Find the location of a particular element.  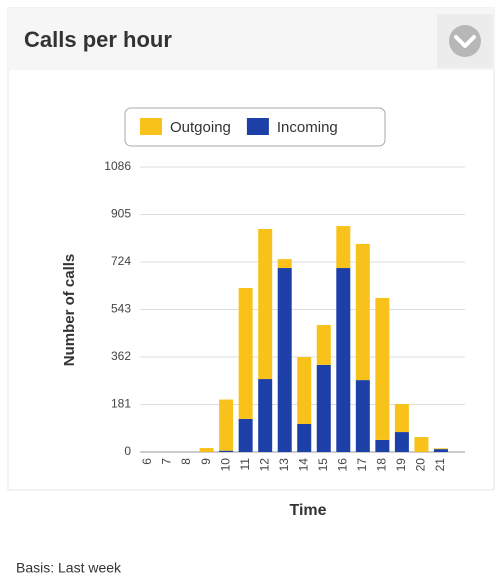

y-tick-label: 1086 is located at coordinates (117, 166).